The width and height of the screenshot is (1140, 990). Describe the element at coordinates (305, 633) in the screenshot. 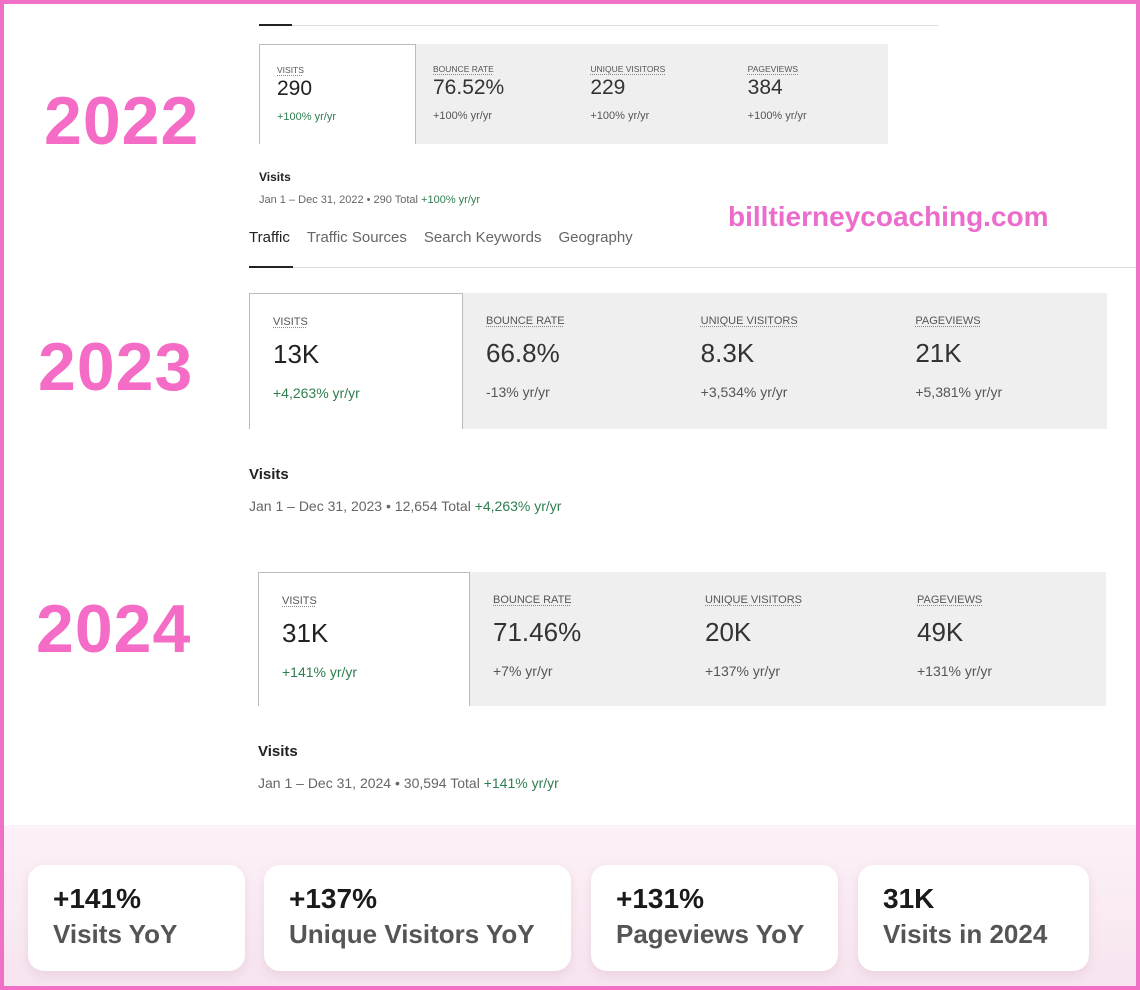

I see `metric-value: 31K` at that location.